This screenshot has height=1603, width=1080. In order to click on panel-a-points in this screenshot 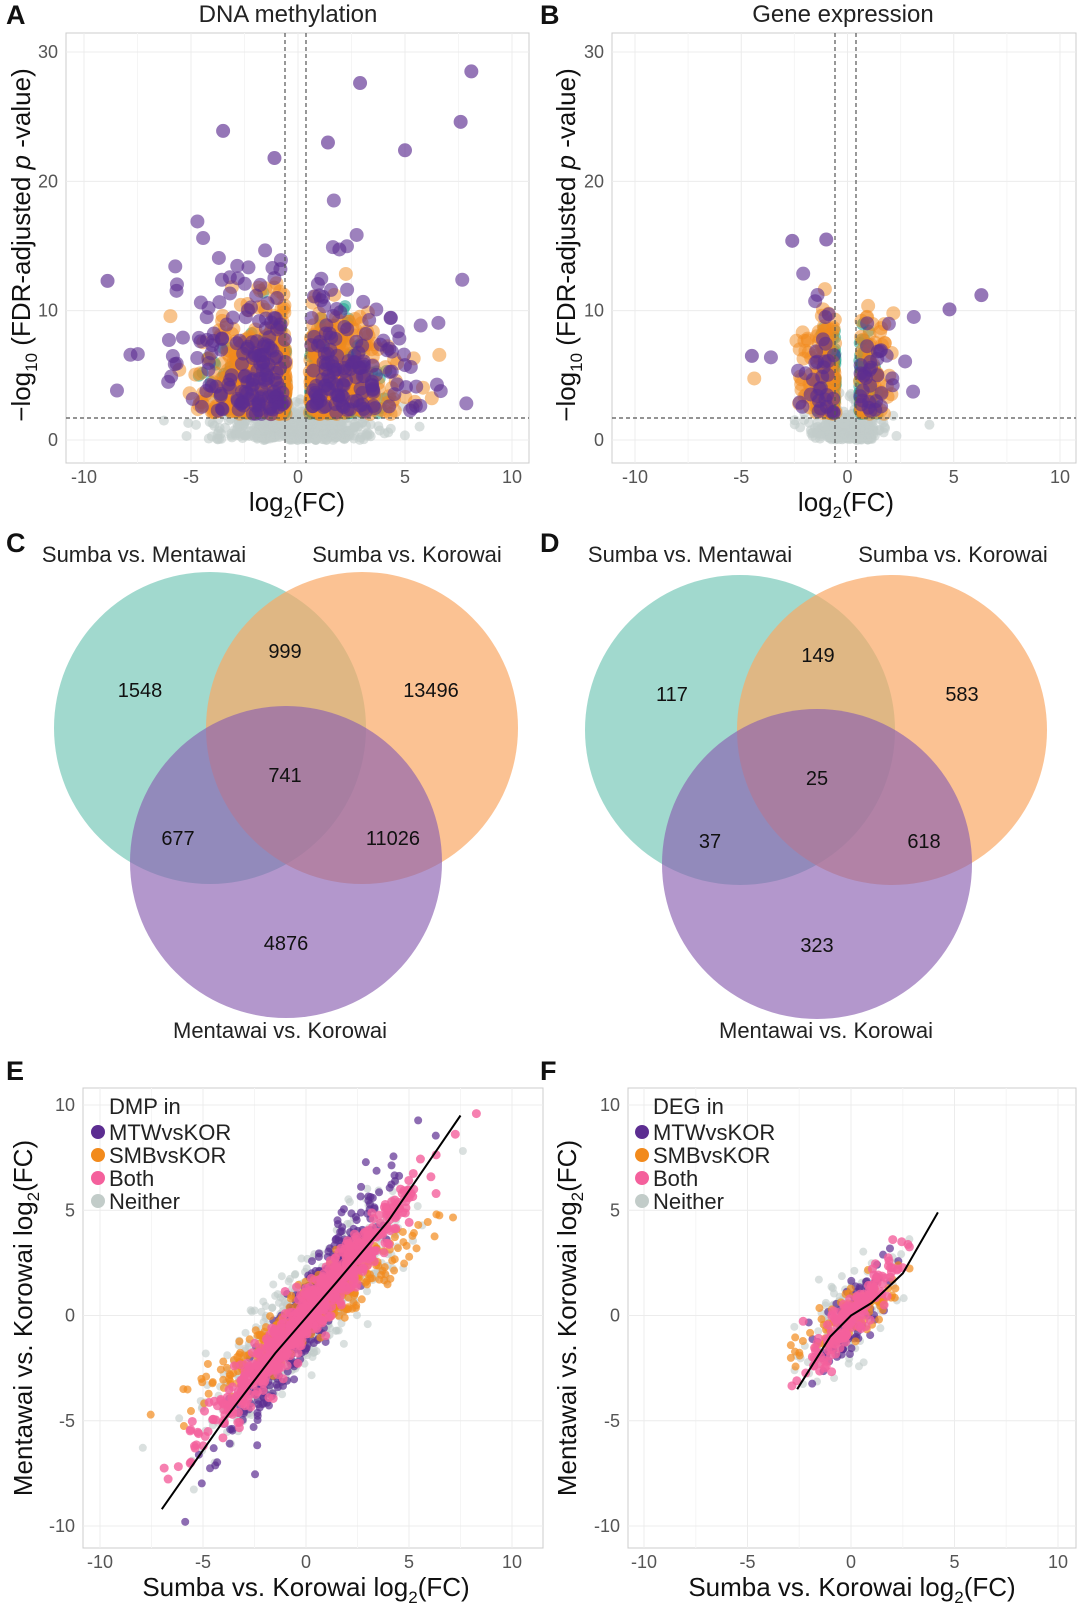, I will do `click(289, 254)`.